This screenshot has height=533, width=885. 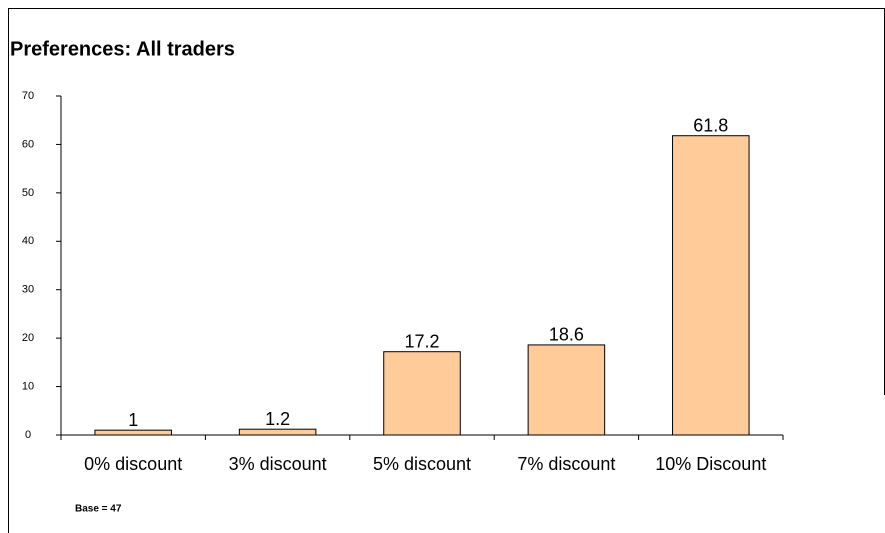 I want to click on y-tick-label: 50, so click(x=28, y=193).